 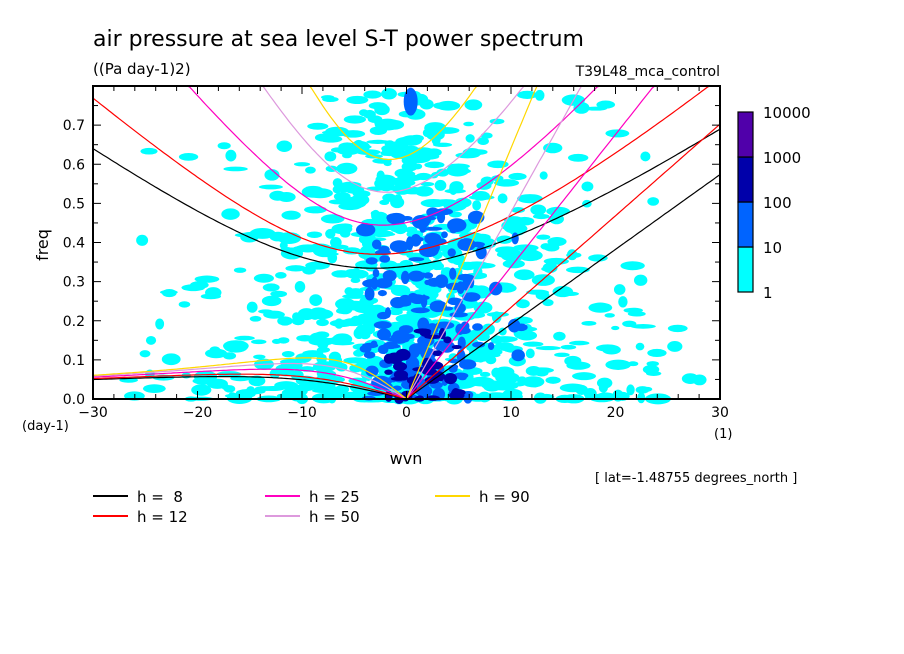 I want to click on y-tick-label: 0.1, so click(x=74, y=361).